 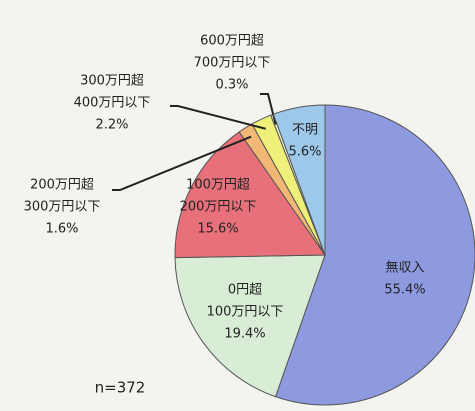 I want to click on slice-label: 600万円超, so click(x=232, y=41).